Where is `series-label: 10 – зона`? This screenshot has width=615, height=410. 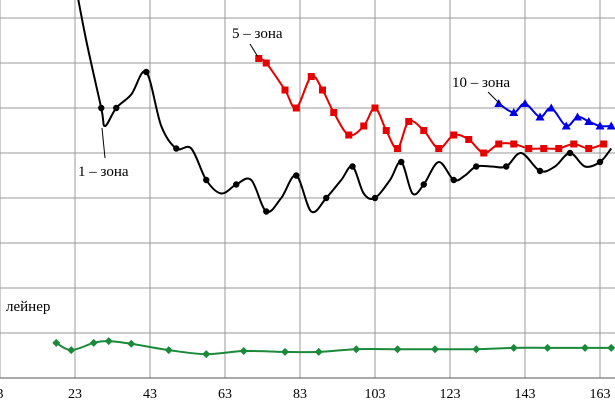
series-label: 10 – зона is located at coordinates (481, 83).